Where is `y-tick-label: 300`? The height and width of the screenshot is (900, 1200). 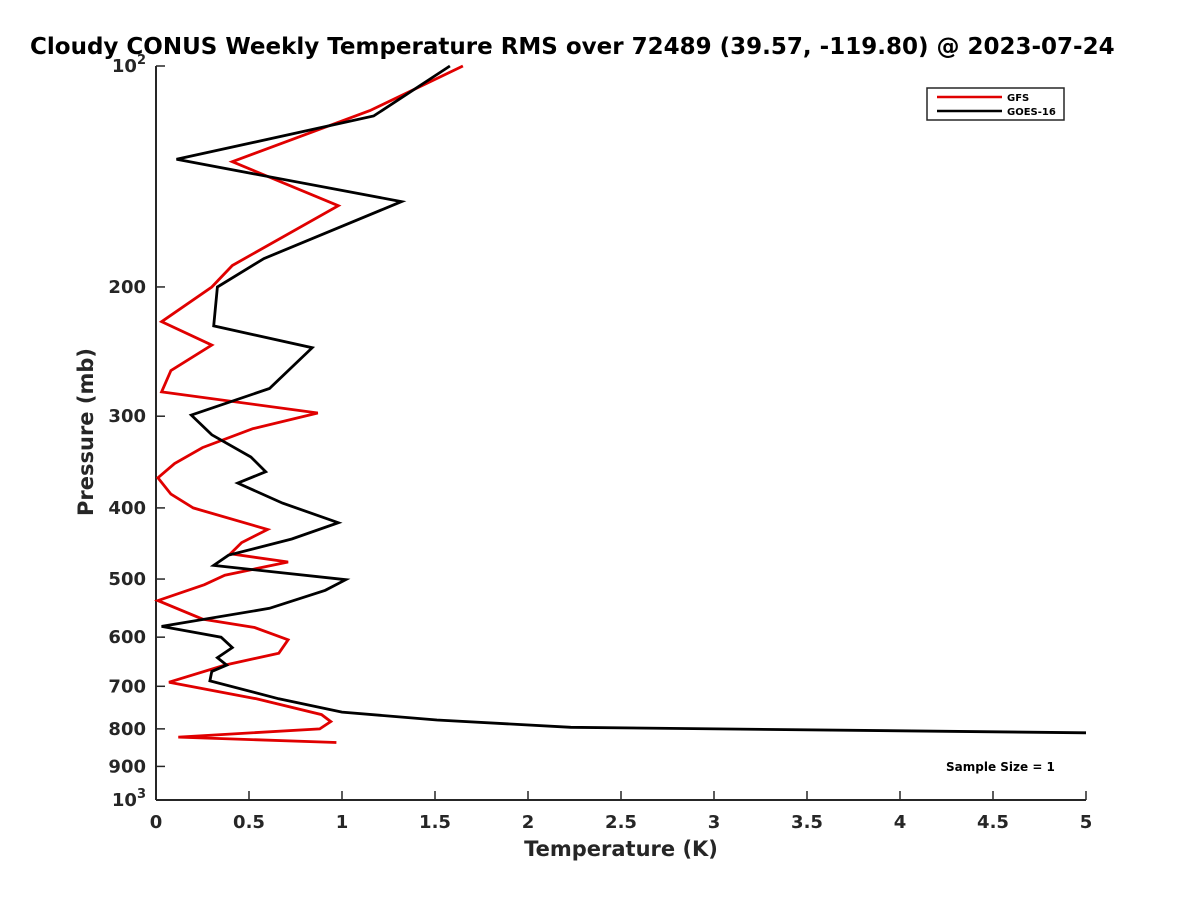 y-tick-label: 300 is located at coordinates (127, 416).